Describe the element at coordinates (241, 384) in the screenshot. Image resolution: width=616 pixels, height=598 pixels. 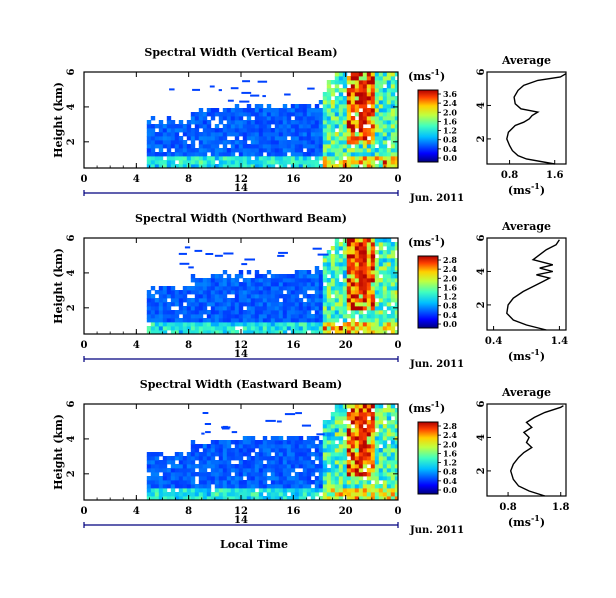
I see `chart-title: Spectral Width (Eastward Beam)` at that location.